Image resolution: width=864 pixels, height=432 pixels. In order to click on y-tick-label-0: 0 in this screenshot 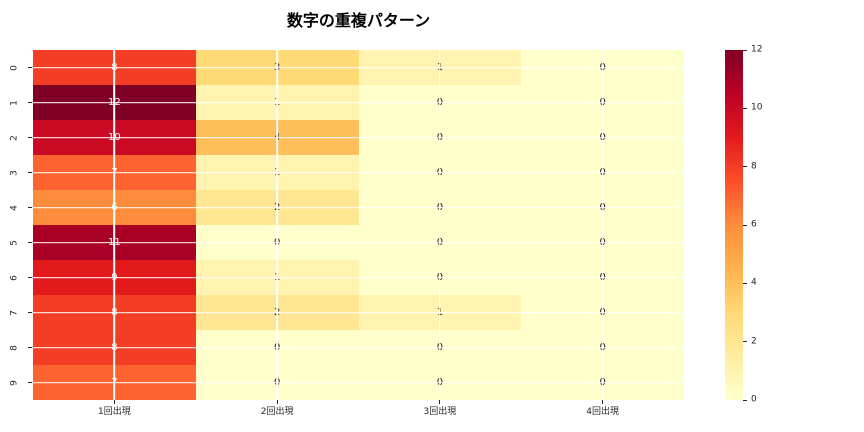, I will do `click(14, 67)`.